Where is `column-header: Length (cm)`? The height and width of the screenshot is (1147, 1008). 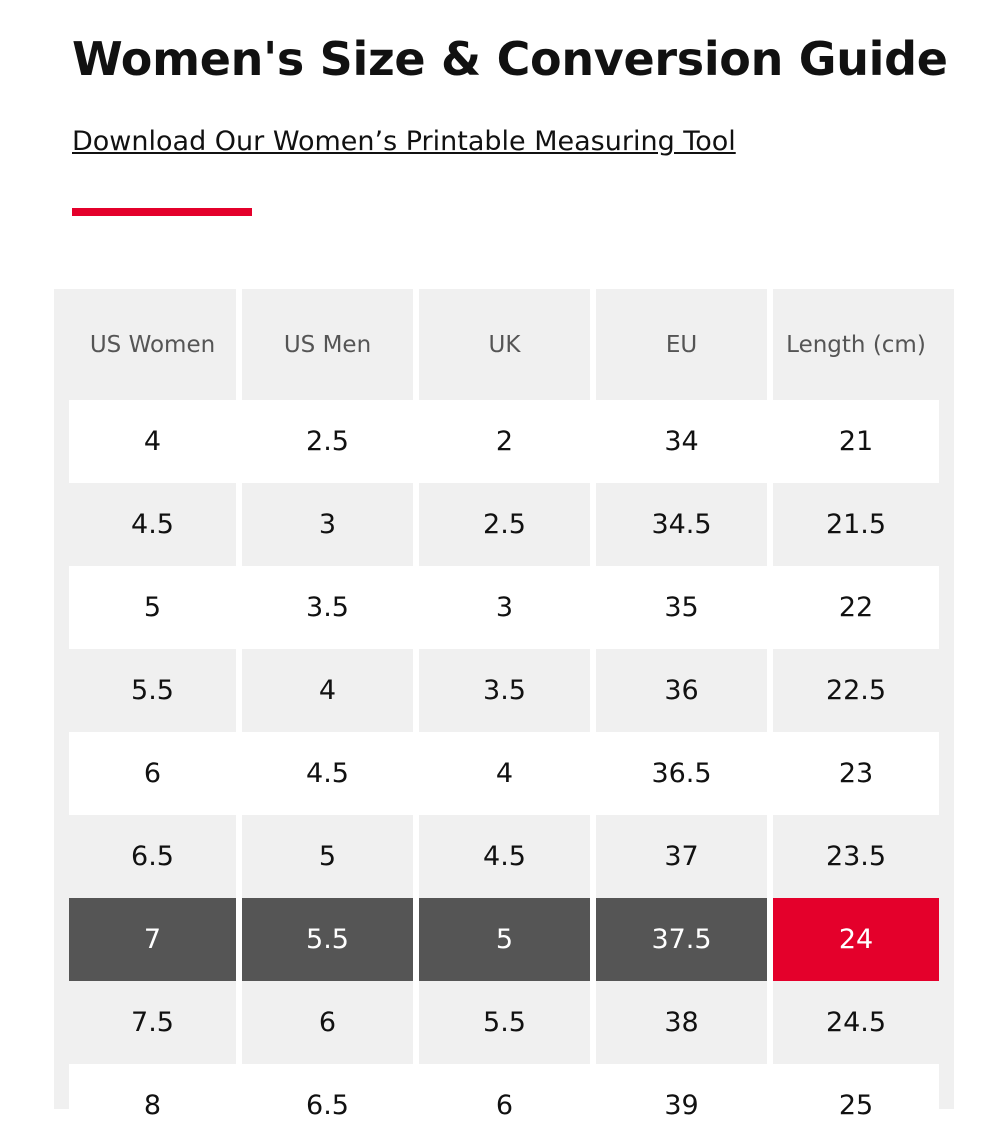 column-header: Length (cm) is located at coordinates (856, 344).